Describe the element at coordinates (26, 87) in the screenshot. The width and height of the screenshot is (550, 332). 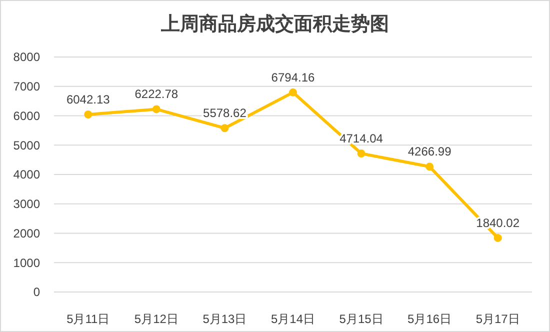
I see `y-tick-label: 7000` at that location.